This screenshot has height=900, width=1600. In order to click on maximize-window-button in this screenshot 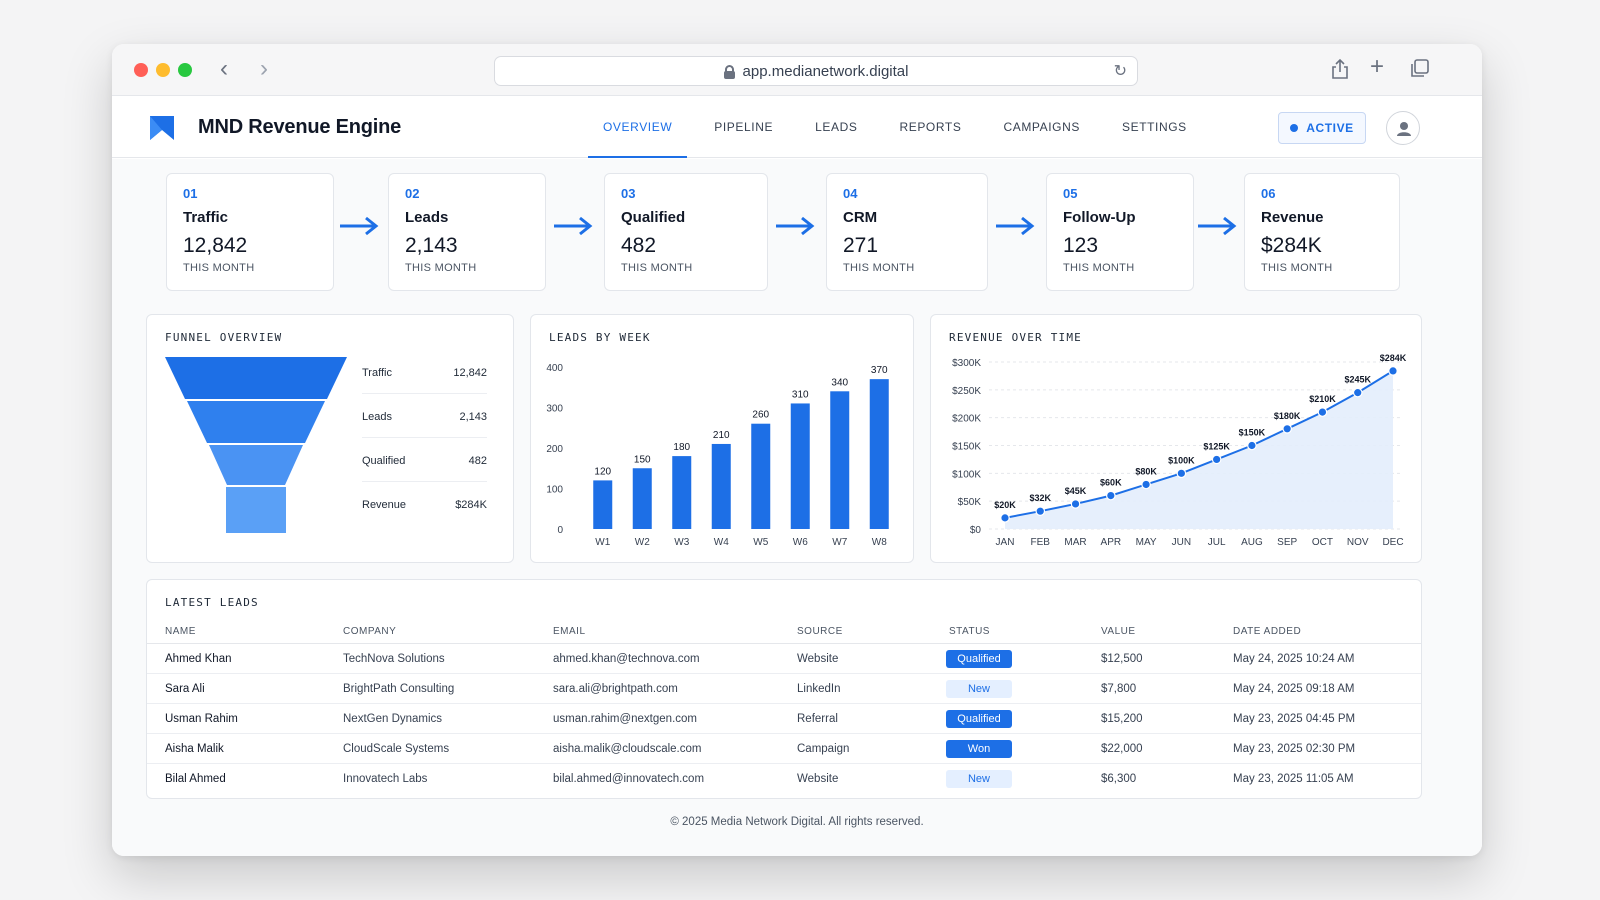, I will do `click(185, 70)`.